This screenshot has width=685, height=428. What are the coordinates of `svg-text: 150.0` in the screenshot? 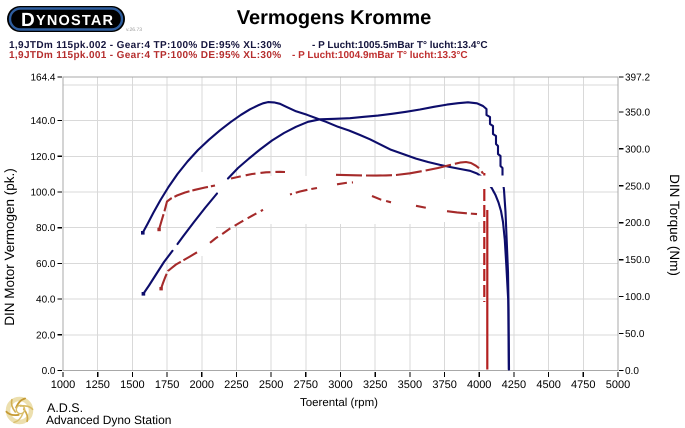 It's located at (637, 260).